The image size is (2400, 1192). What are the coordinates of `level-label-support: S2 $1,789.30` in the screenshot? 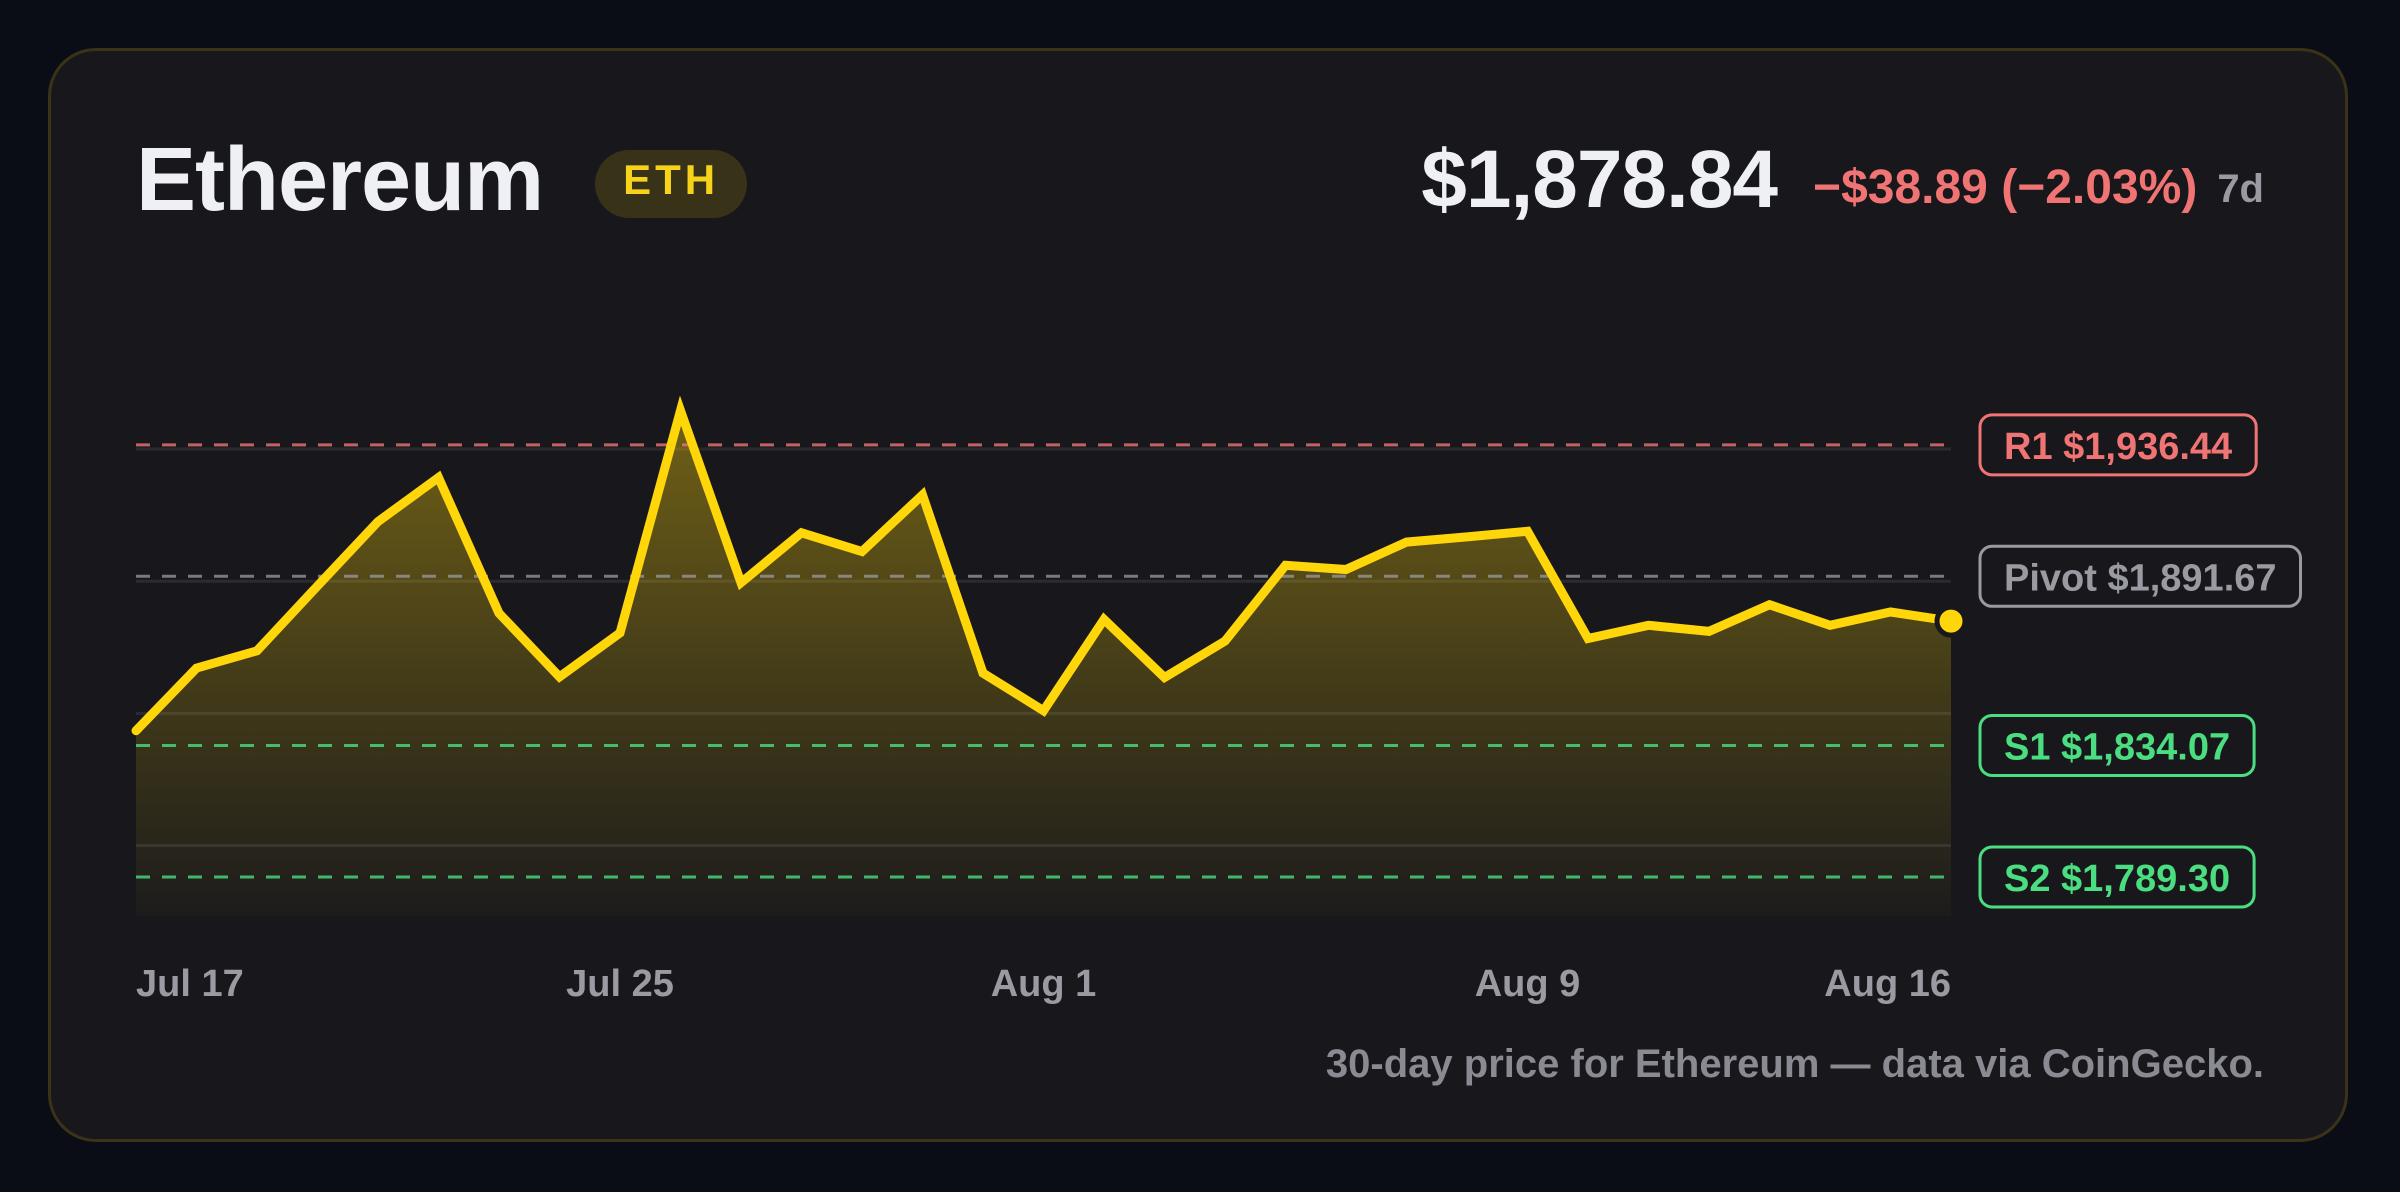 It's located at (2117, 877).